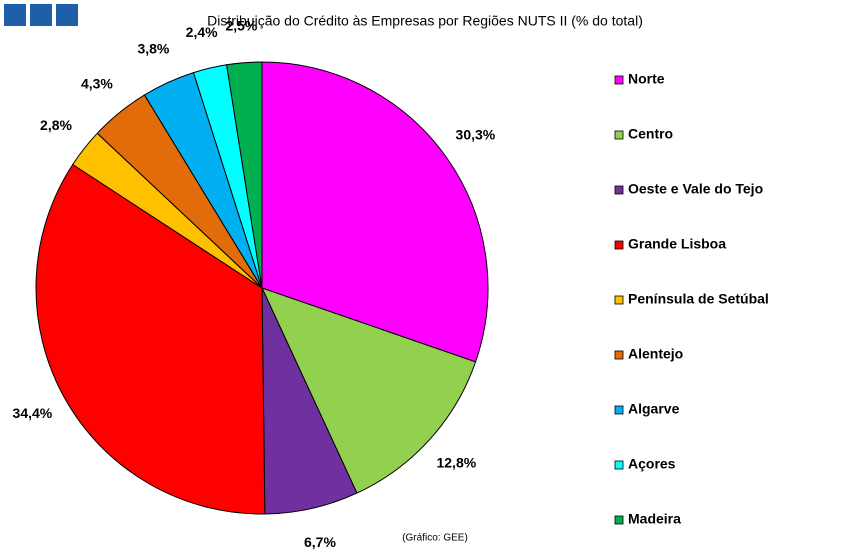 The width and height of the screenshot is (850, 559). Describe the element at coordinates (33, 413) in the screenshot. I see `data-label: 34,4%` at that location.